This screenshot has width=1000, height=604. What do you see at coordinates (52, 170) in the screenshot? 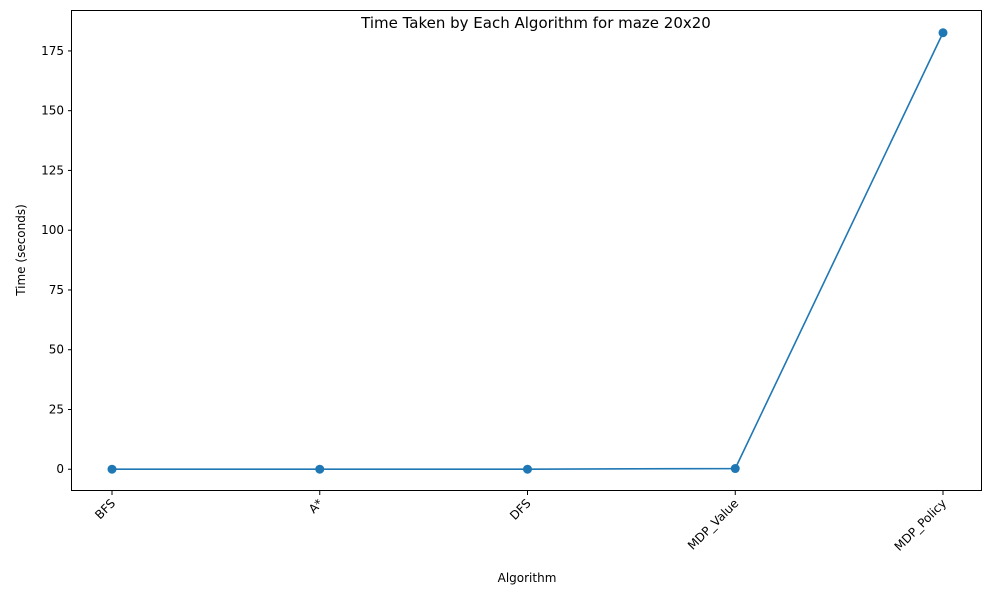
I see `y-tick-label: 125` at bounding box center [52, 170].